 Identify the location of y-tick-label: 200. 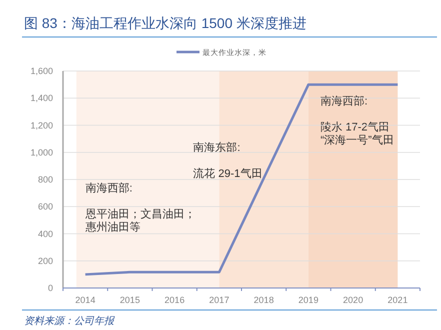
(45, 261).